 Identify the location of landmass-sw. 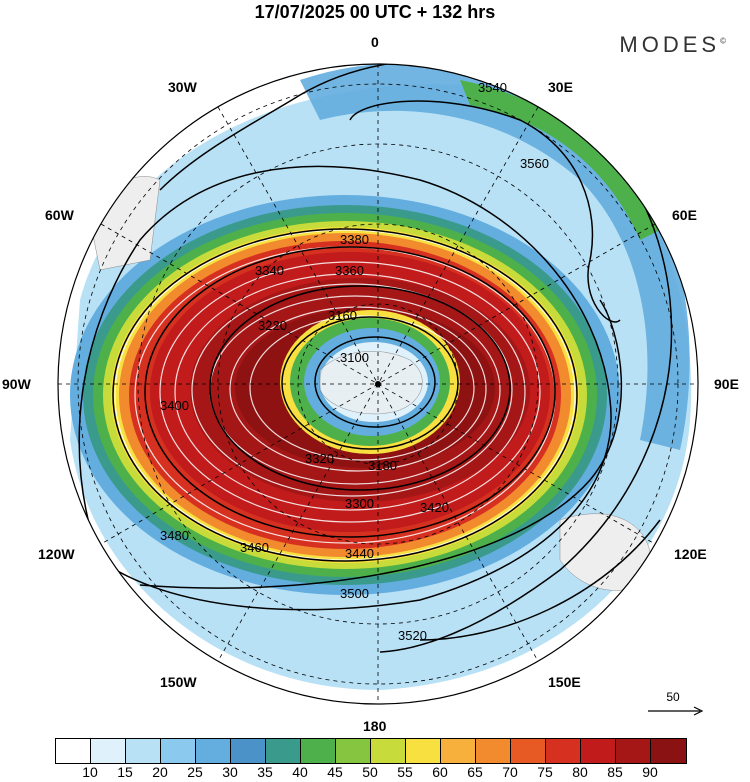
(125, 223).